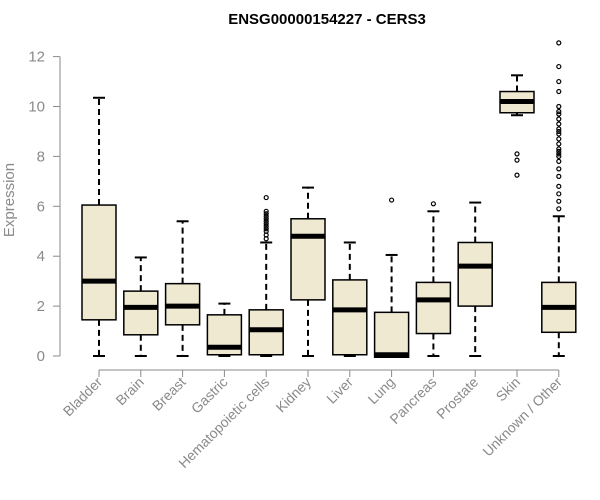 This screenshot has height=500, width=600. What do you see at coordinates (224, 329) in the screenshot?
I see `box-gastric` at bounding box center [224, 329].